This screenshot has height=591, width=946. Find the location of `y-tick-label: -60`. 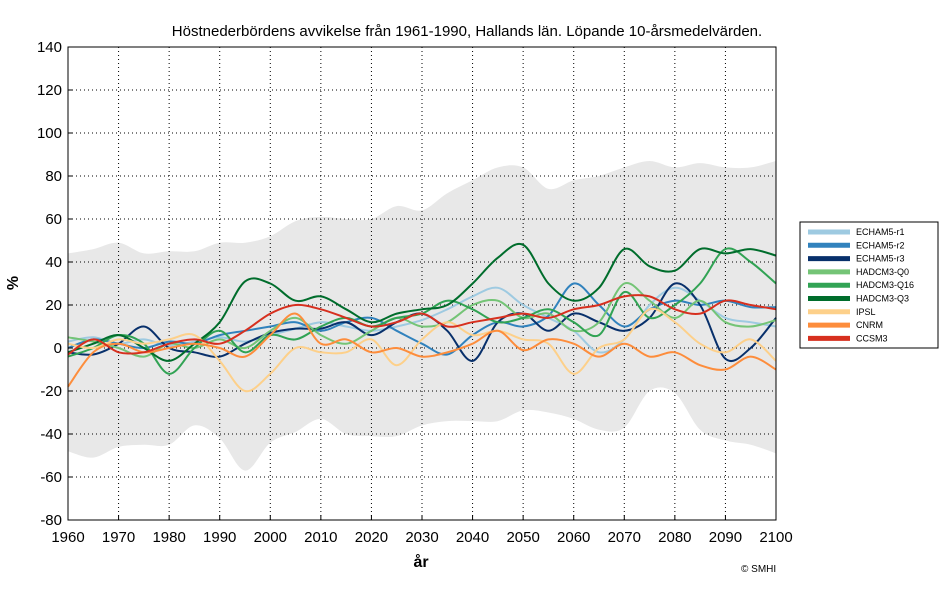

y-tick-label: -60 is located at coordinates (51, 477).